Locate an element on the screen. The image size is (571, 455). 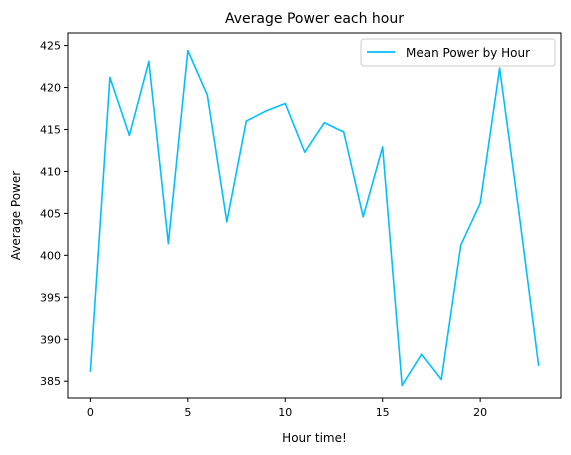
legend: Mean Power by Hour is located at coordinates (458, 52).